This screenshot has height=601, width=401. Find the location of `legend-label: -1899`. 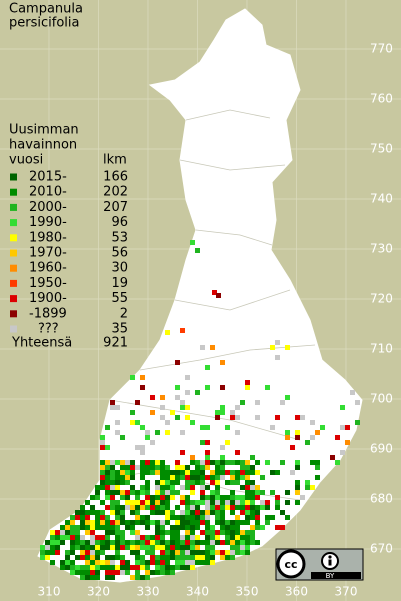

legend-label: -1899 is located at coordinates (48, 313).